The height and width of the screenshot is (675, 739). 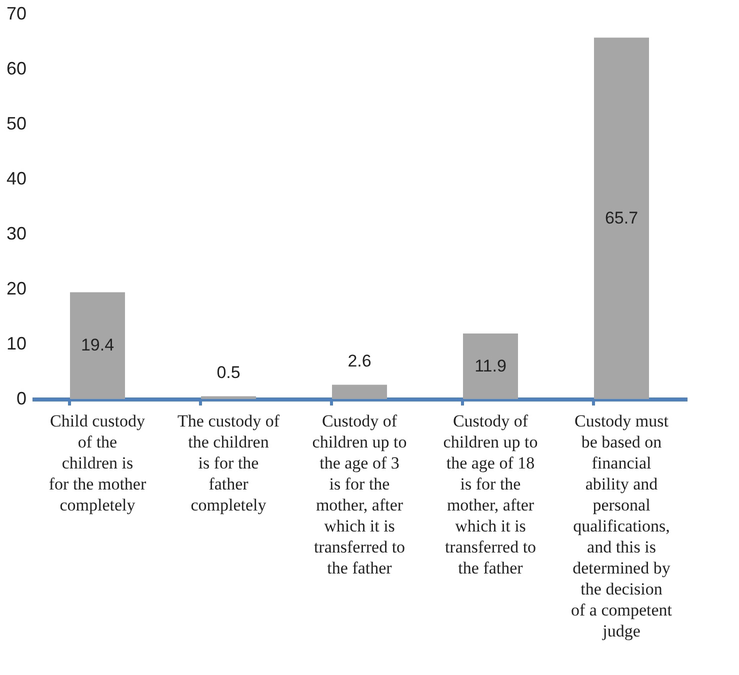 I want to click on x-tick-label: The custody of the children is for the father completely, so click(x=229, y=463).